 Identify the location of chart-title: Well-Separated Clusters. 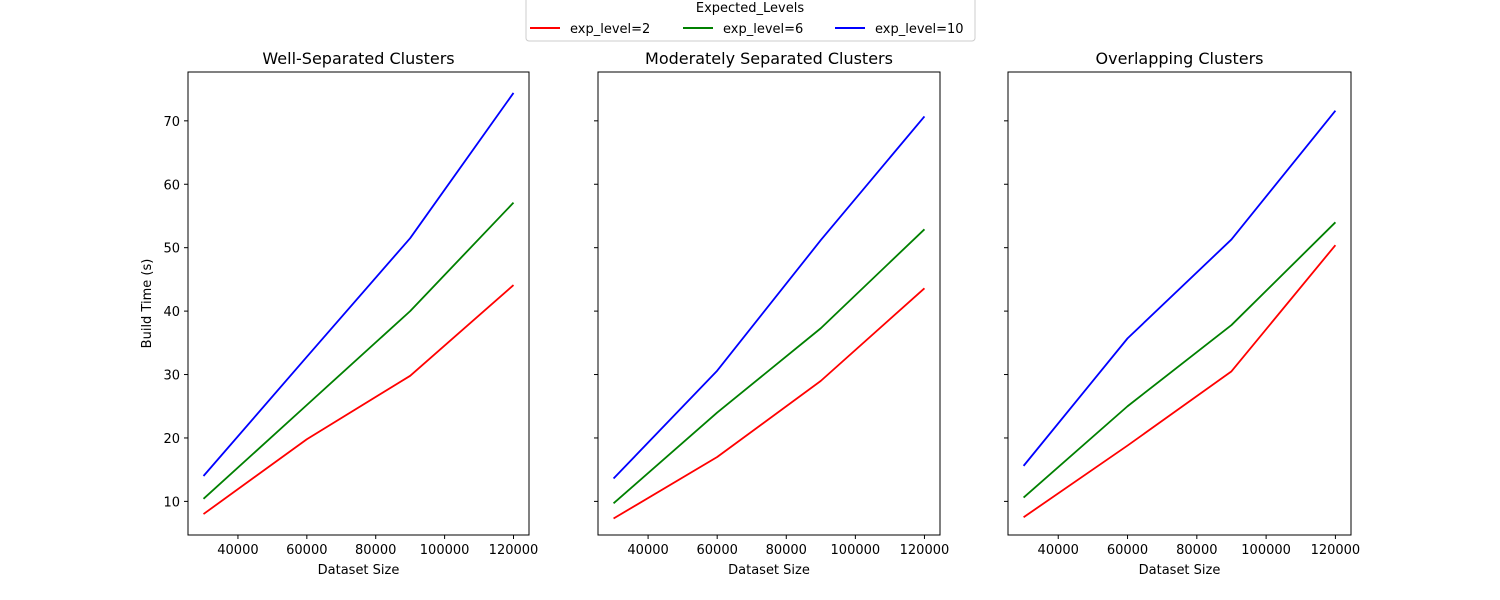
(358, 58).